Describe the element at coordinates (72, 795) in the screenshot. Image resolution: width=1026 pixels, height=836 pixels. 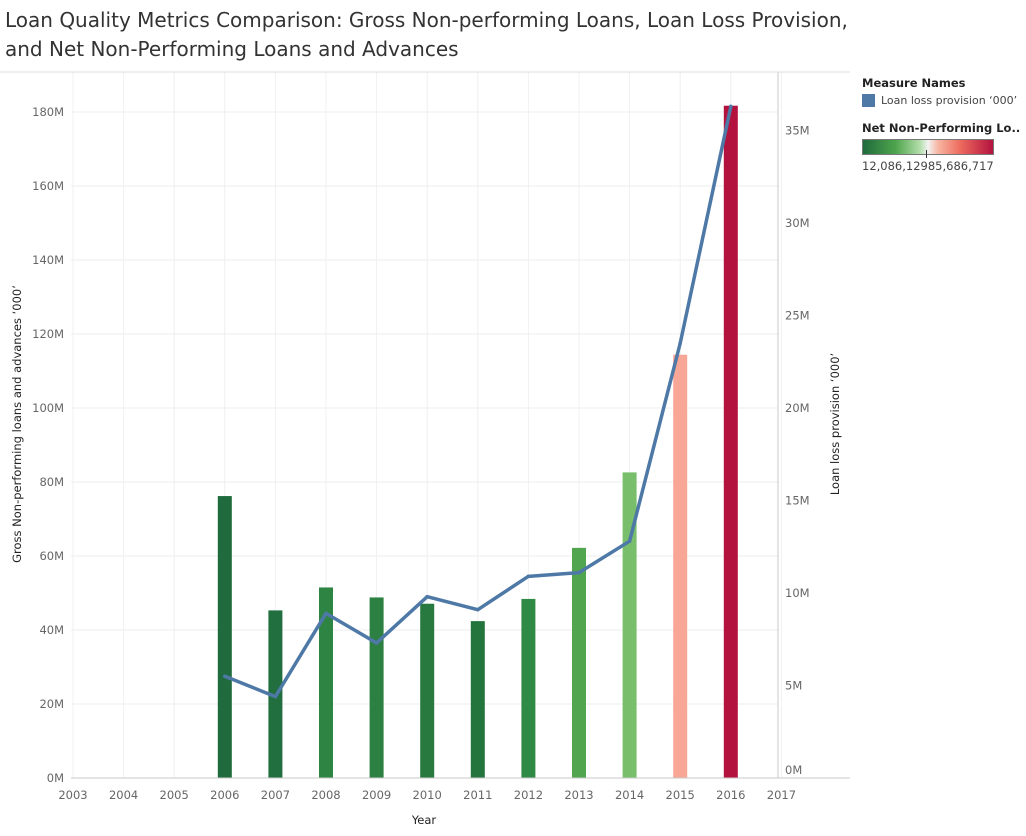
I see `x-tick-label: 2003` at that location.